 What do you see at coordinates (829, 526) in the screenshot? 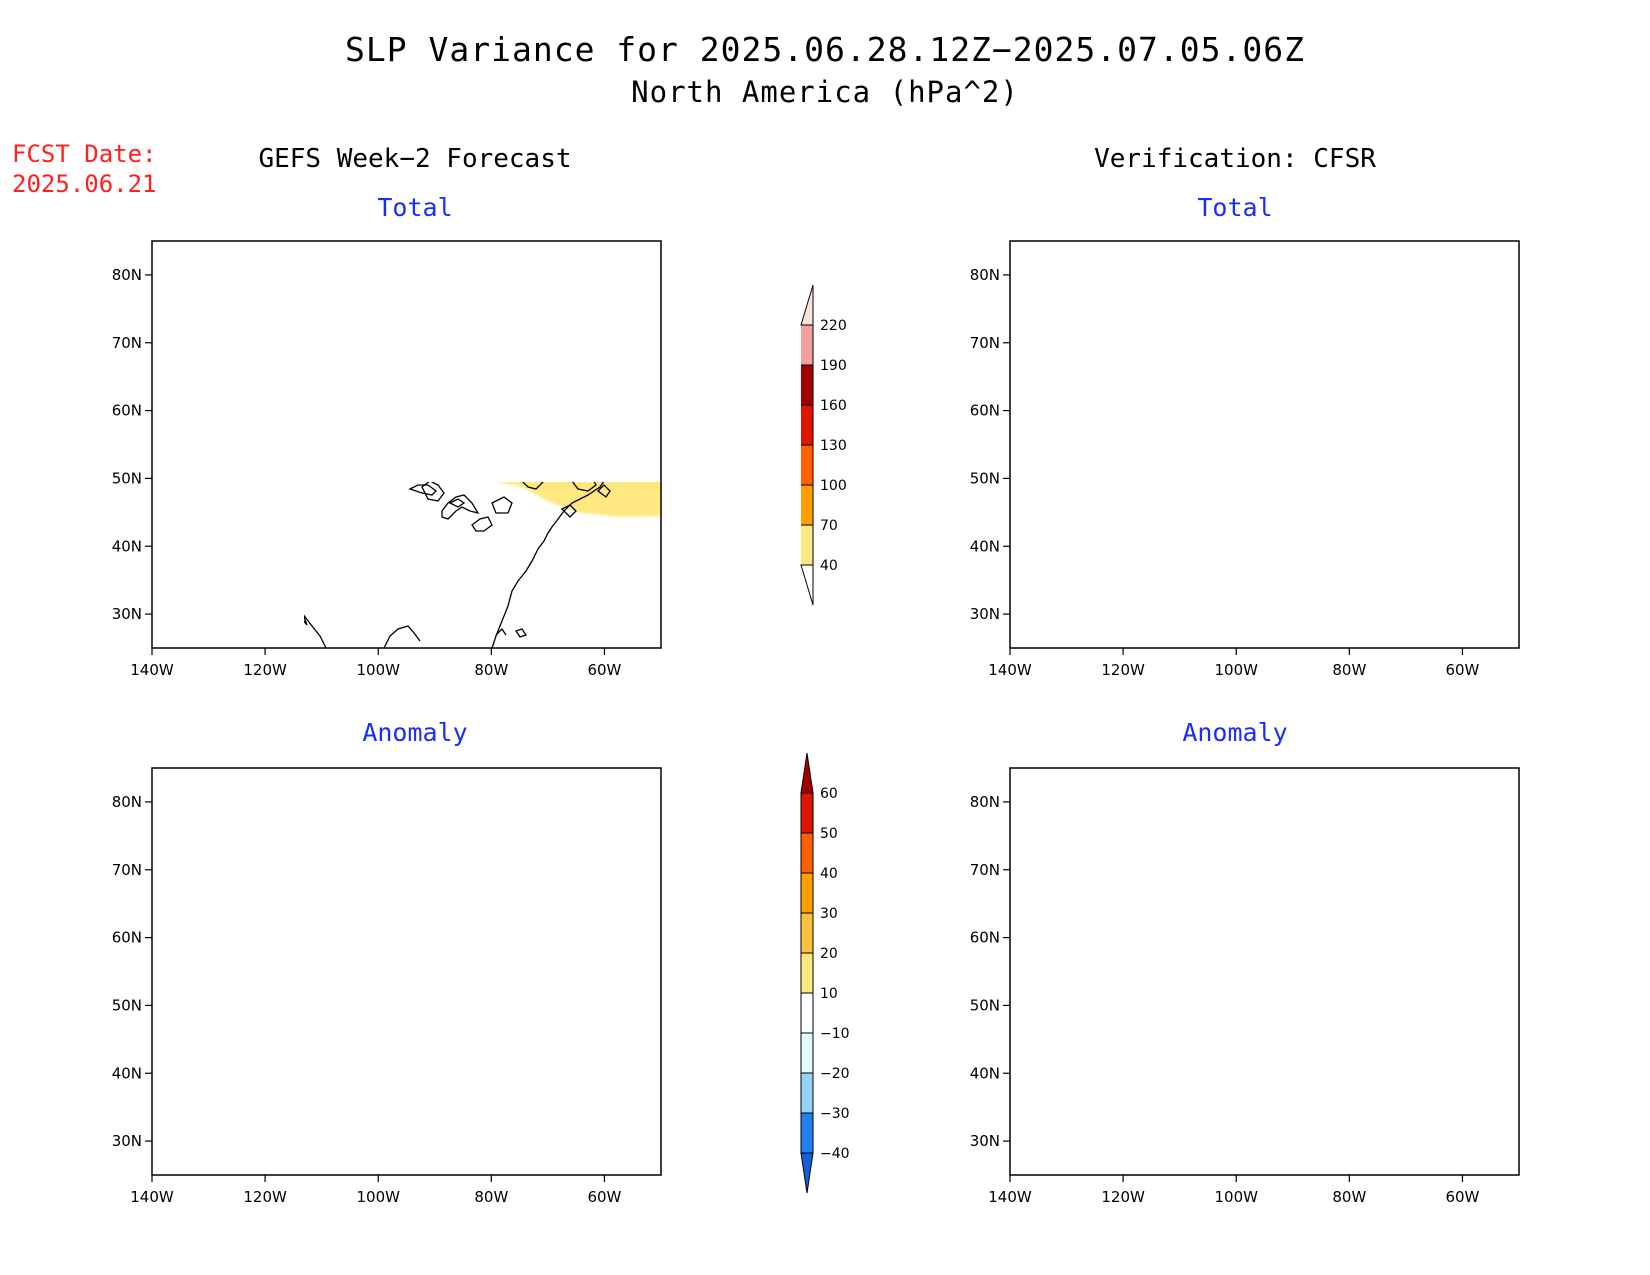
I see `colorbar-total-label: 70` at bounding box center [829, 526].